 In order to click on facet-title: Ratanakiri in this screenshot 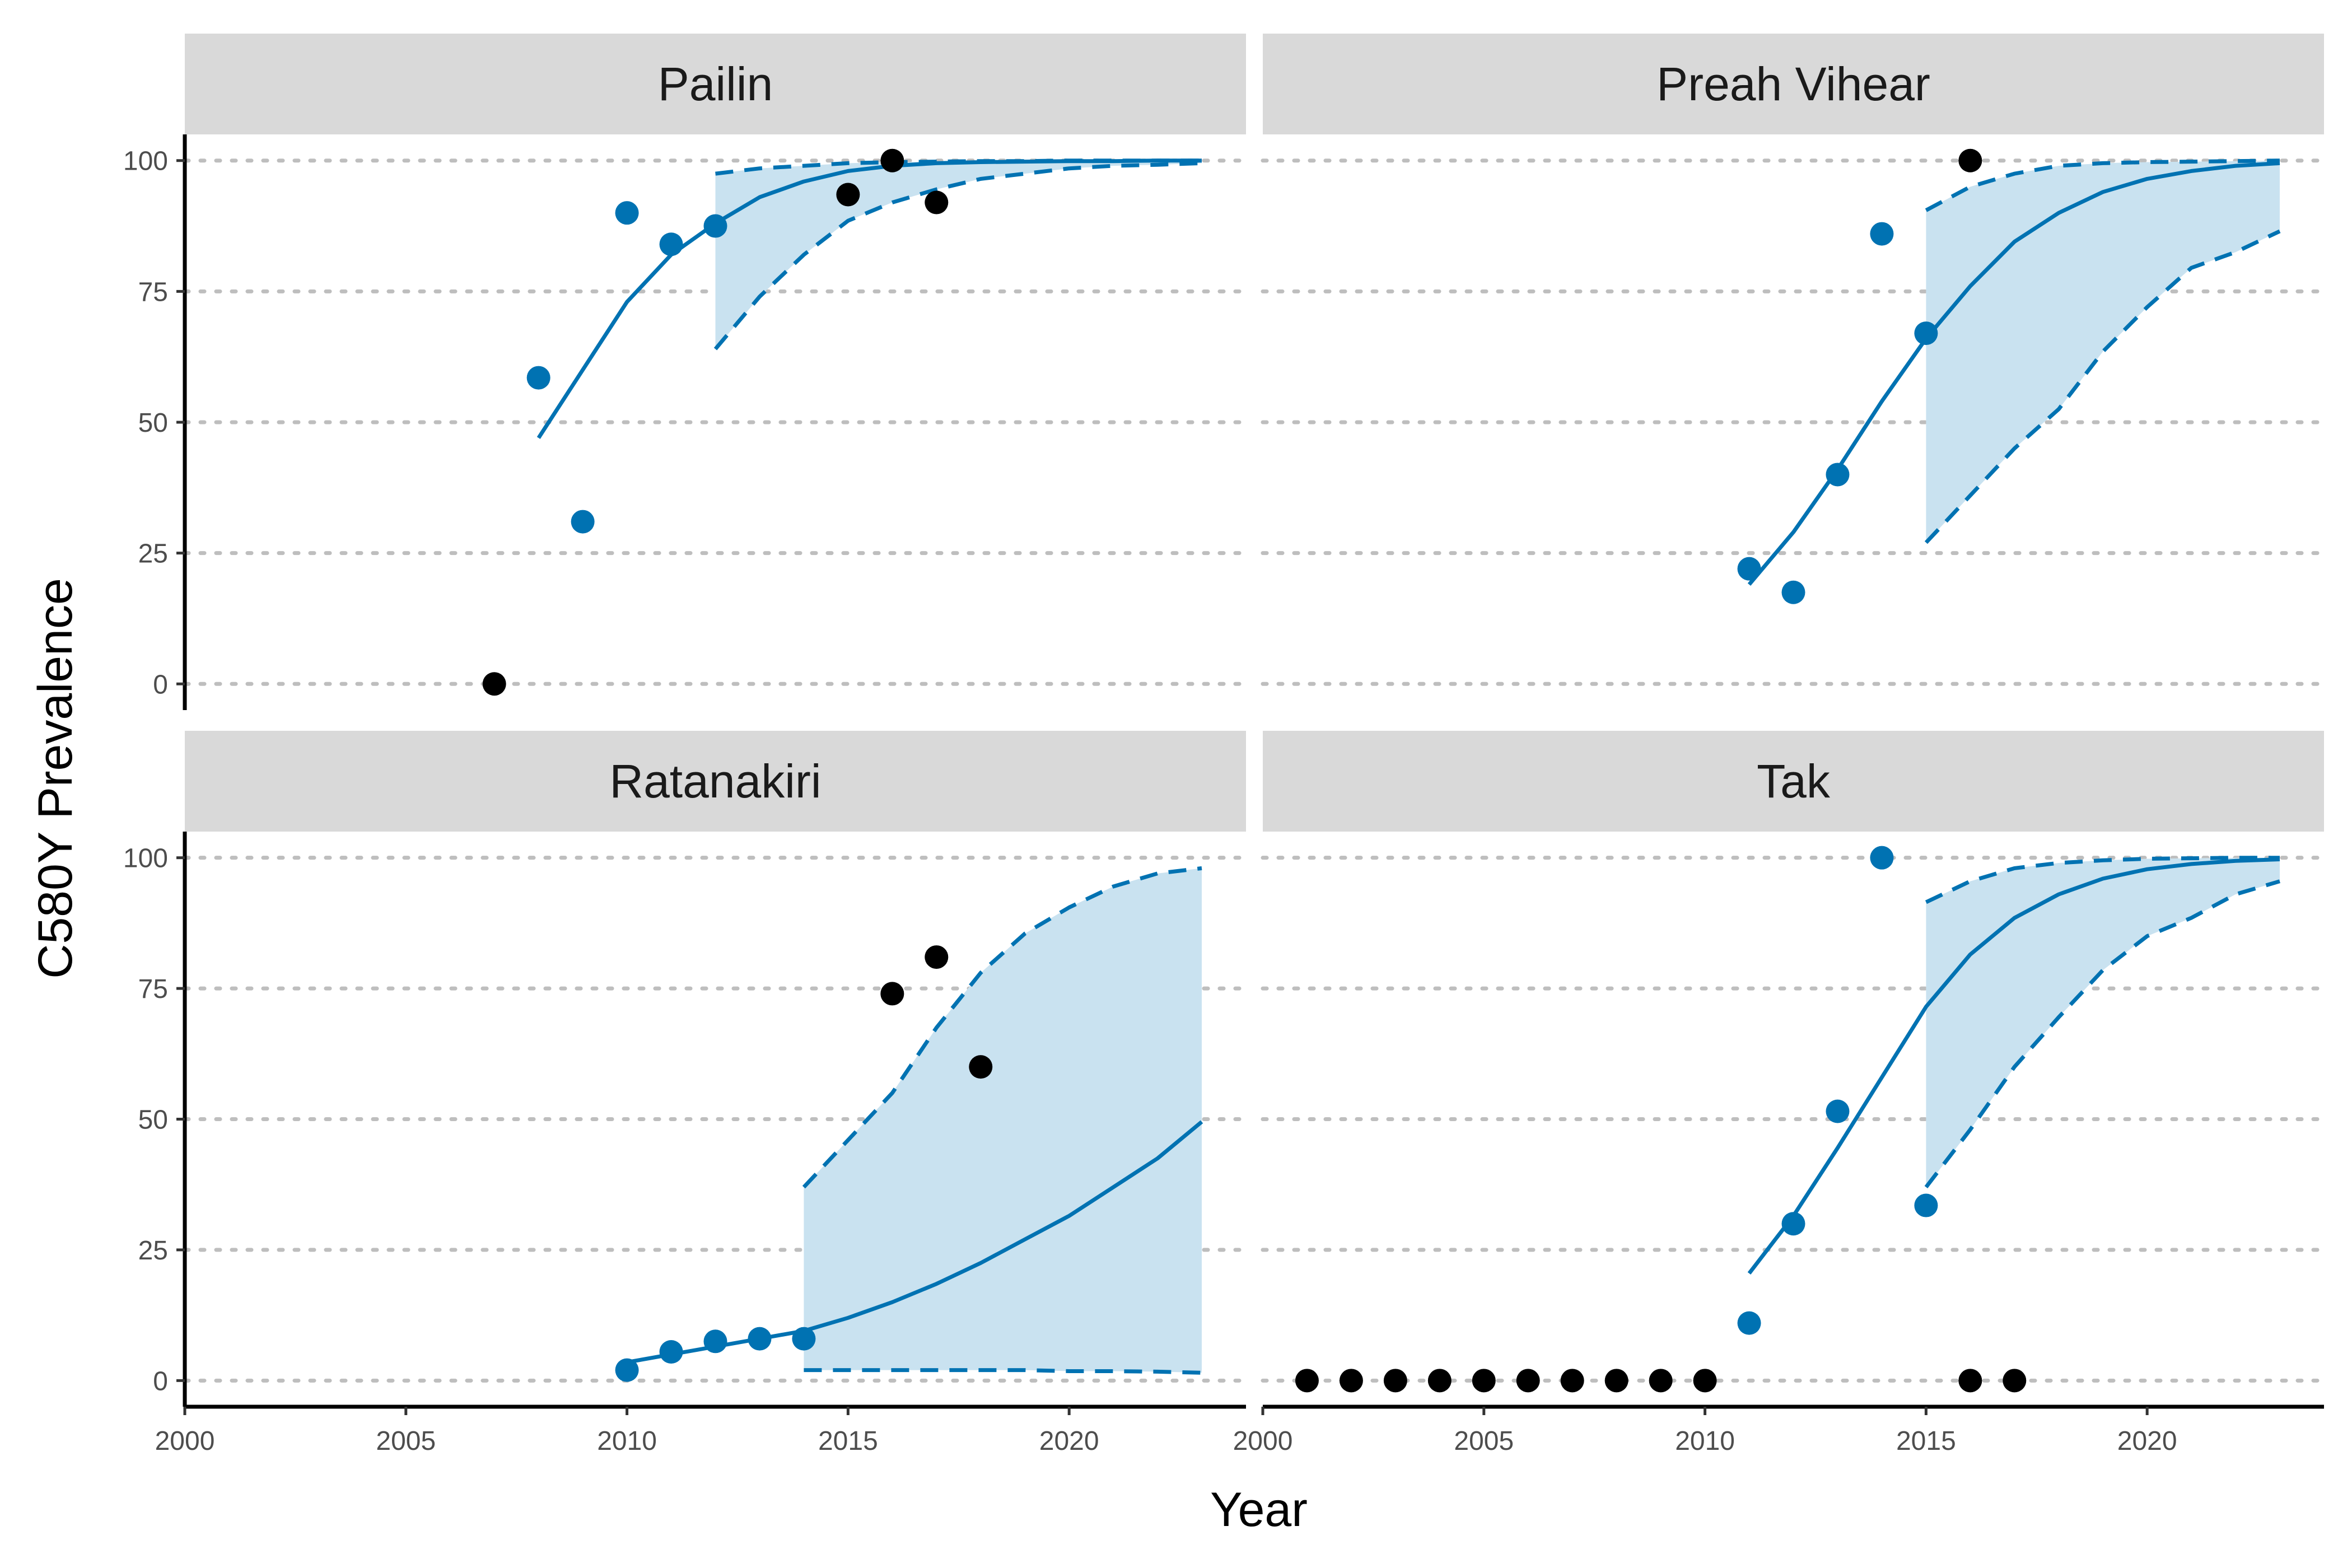, I will do `click(715, 782)`.